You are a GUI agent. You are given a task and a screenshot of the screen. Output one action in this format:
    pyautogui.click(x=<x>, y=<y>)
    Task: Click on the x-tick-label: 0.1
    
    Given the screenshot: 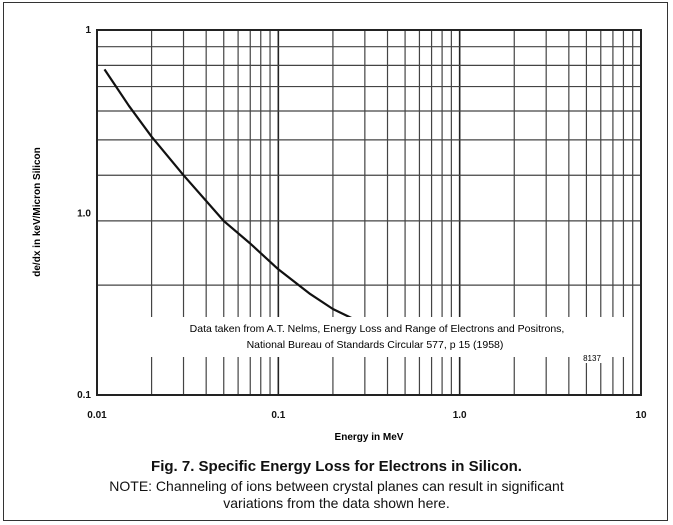 What is the action you would take?
    pyautogui.click(x=278, y=415)
    